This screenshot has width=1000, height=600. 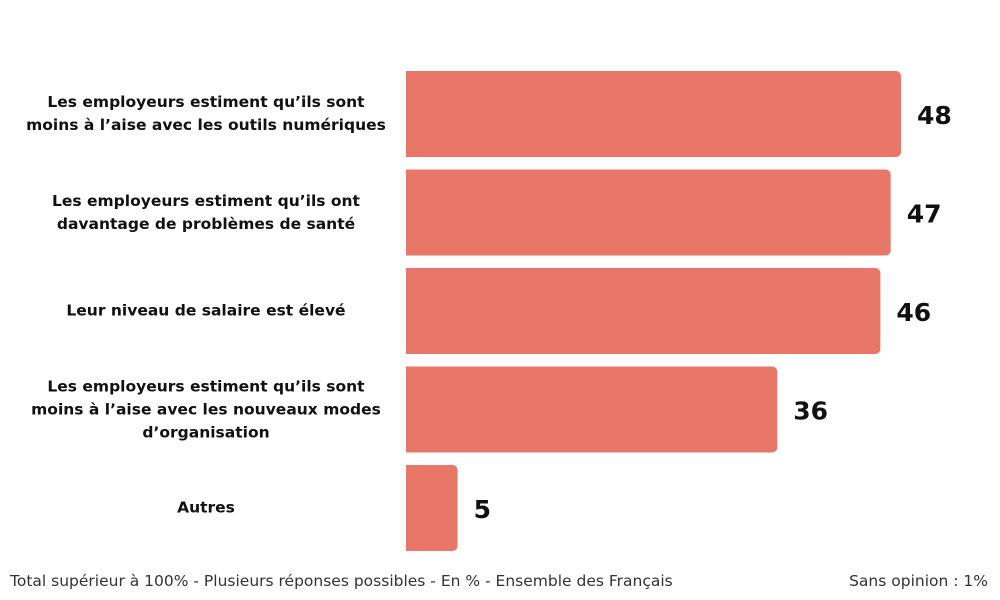 What do you see at coordinates (810, 411) in the screenshot?
I see `data-label-3: 36` at bounding box center [810, 411].